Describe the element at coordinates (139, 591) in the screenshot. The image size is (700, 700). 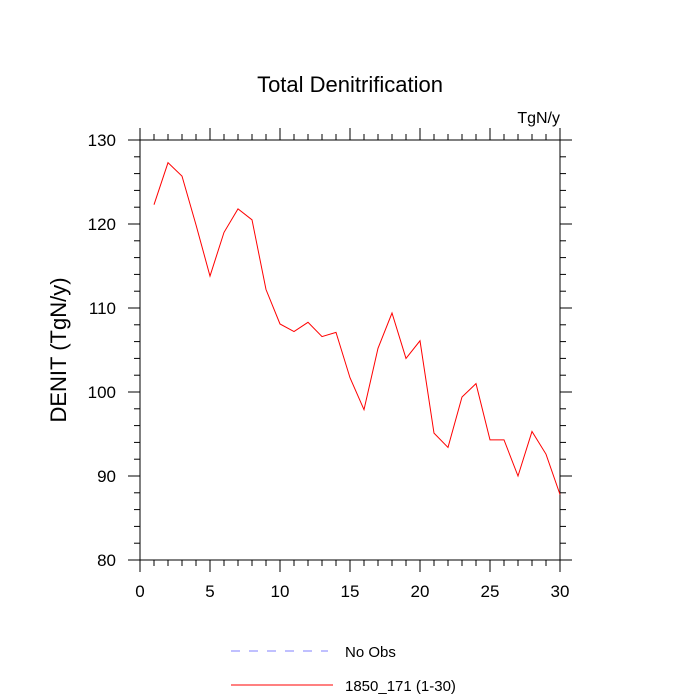
I see `x-tick-label: 0` at that location.